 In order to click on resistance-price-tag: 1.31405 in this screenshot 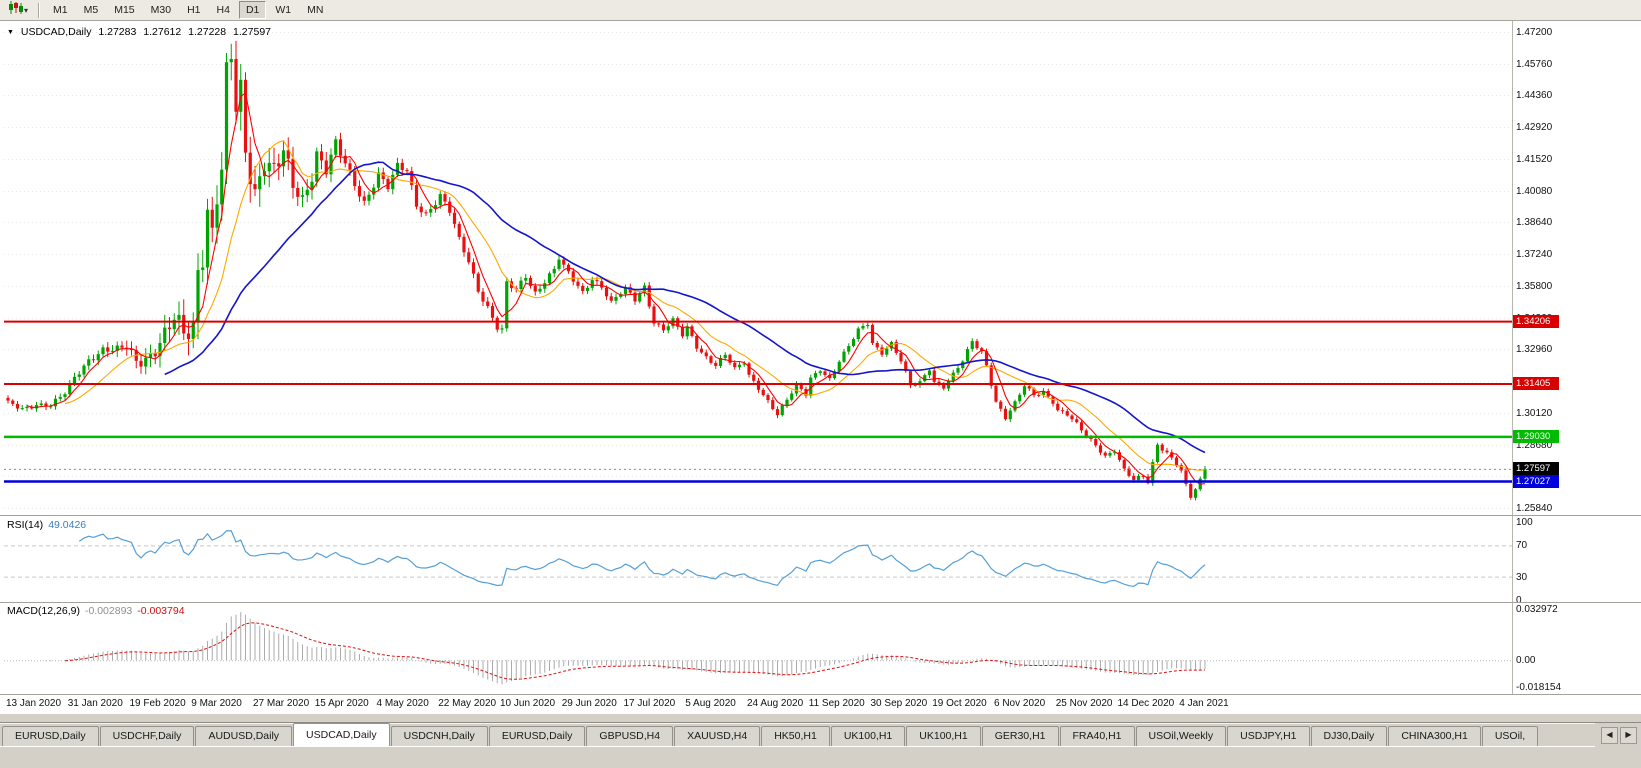, I will do `click(1536, 384)`.